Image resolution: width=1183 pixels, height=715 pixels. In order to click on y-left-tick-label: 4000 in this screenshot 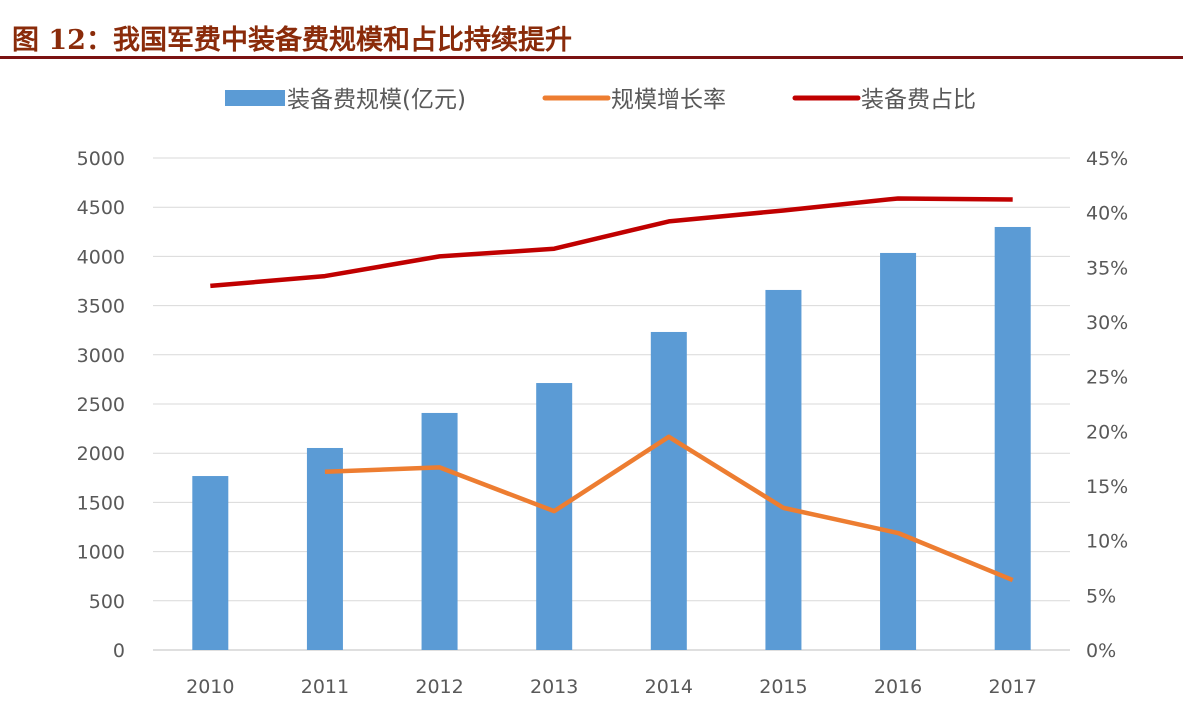, I will do `click(101, 257)`.